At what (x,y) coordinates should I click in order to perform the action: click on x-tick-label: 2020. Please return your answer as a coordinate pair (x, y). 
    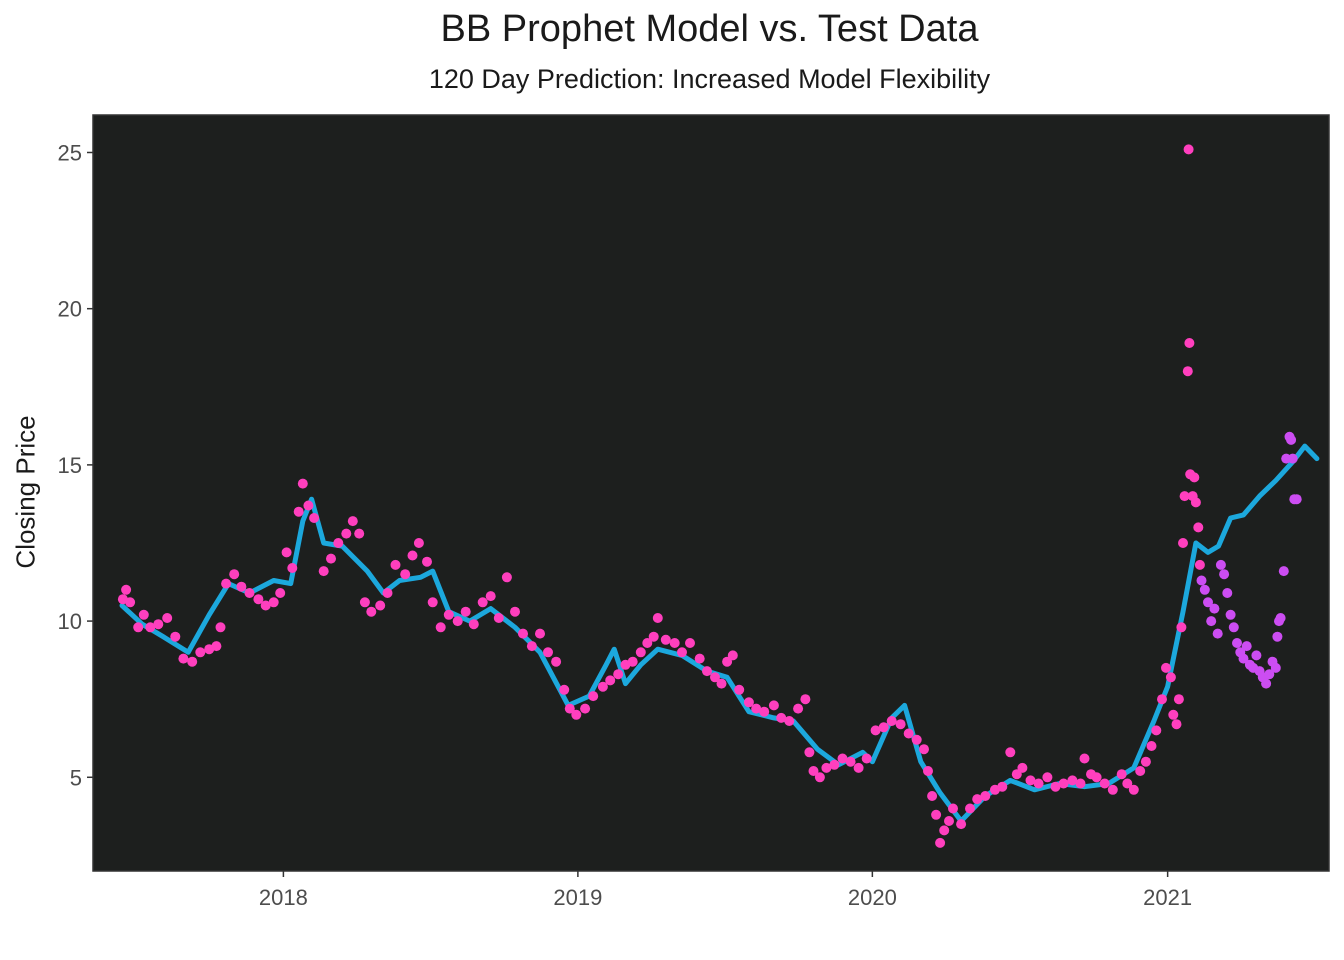
    Looking at the image, I should click on (872, 897).